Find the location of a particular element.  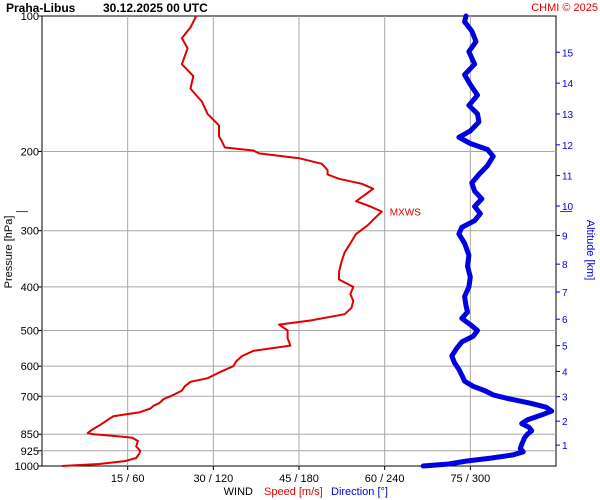

altitude-tick-label: 9 is located at coordinates (565, 236).